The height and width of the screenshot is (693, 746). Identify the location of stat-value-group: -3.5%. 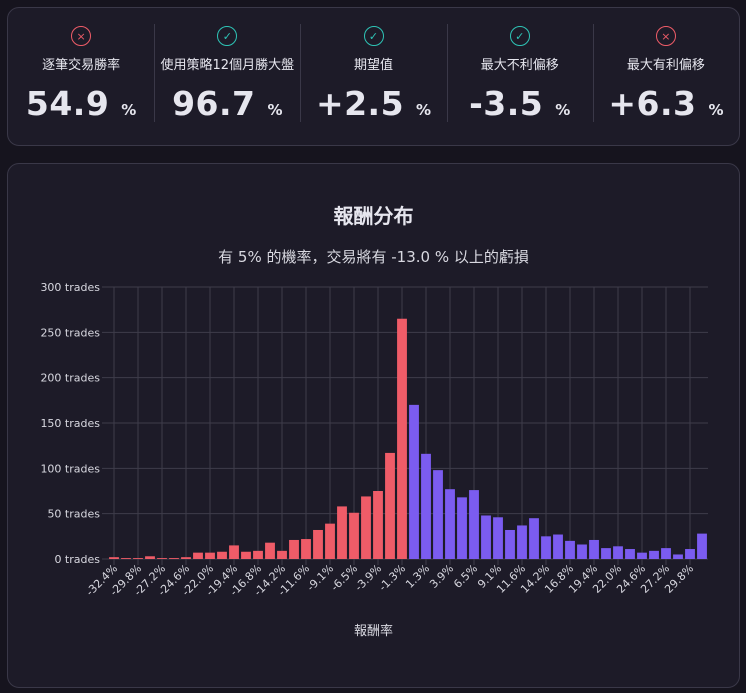
(520, 103).